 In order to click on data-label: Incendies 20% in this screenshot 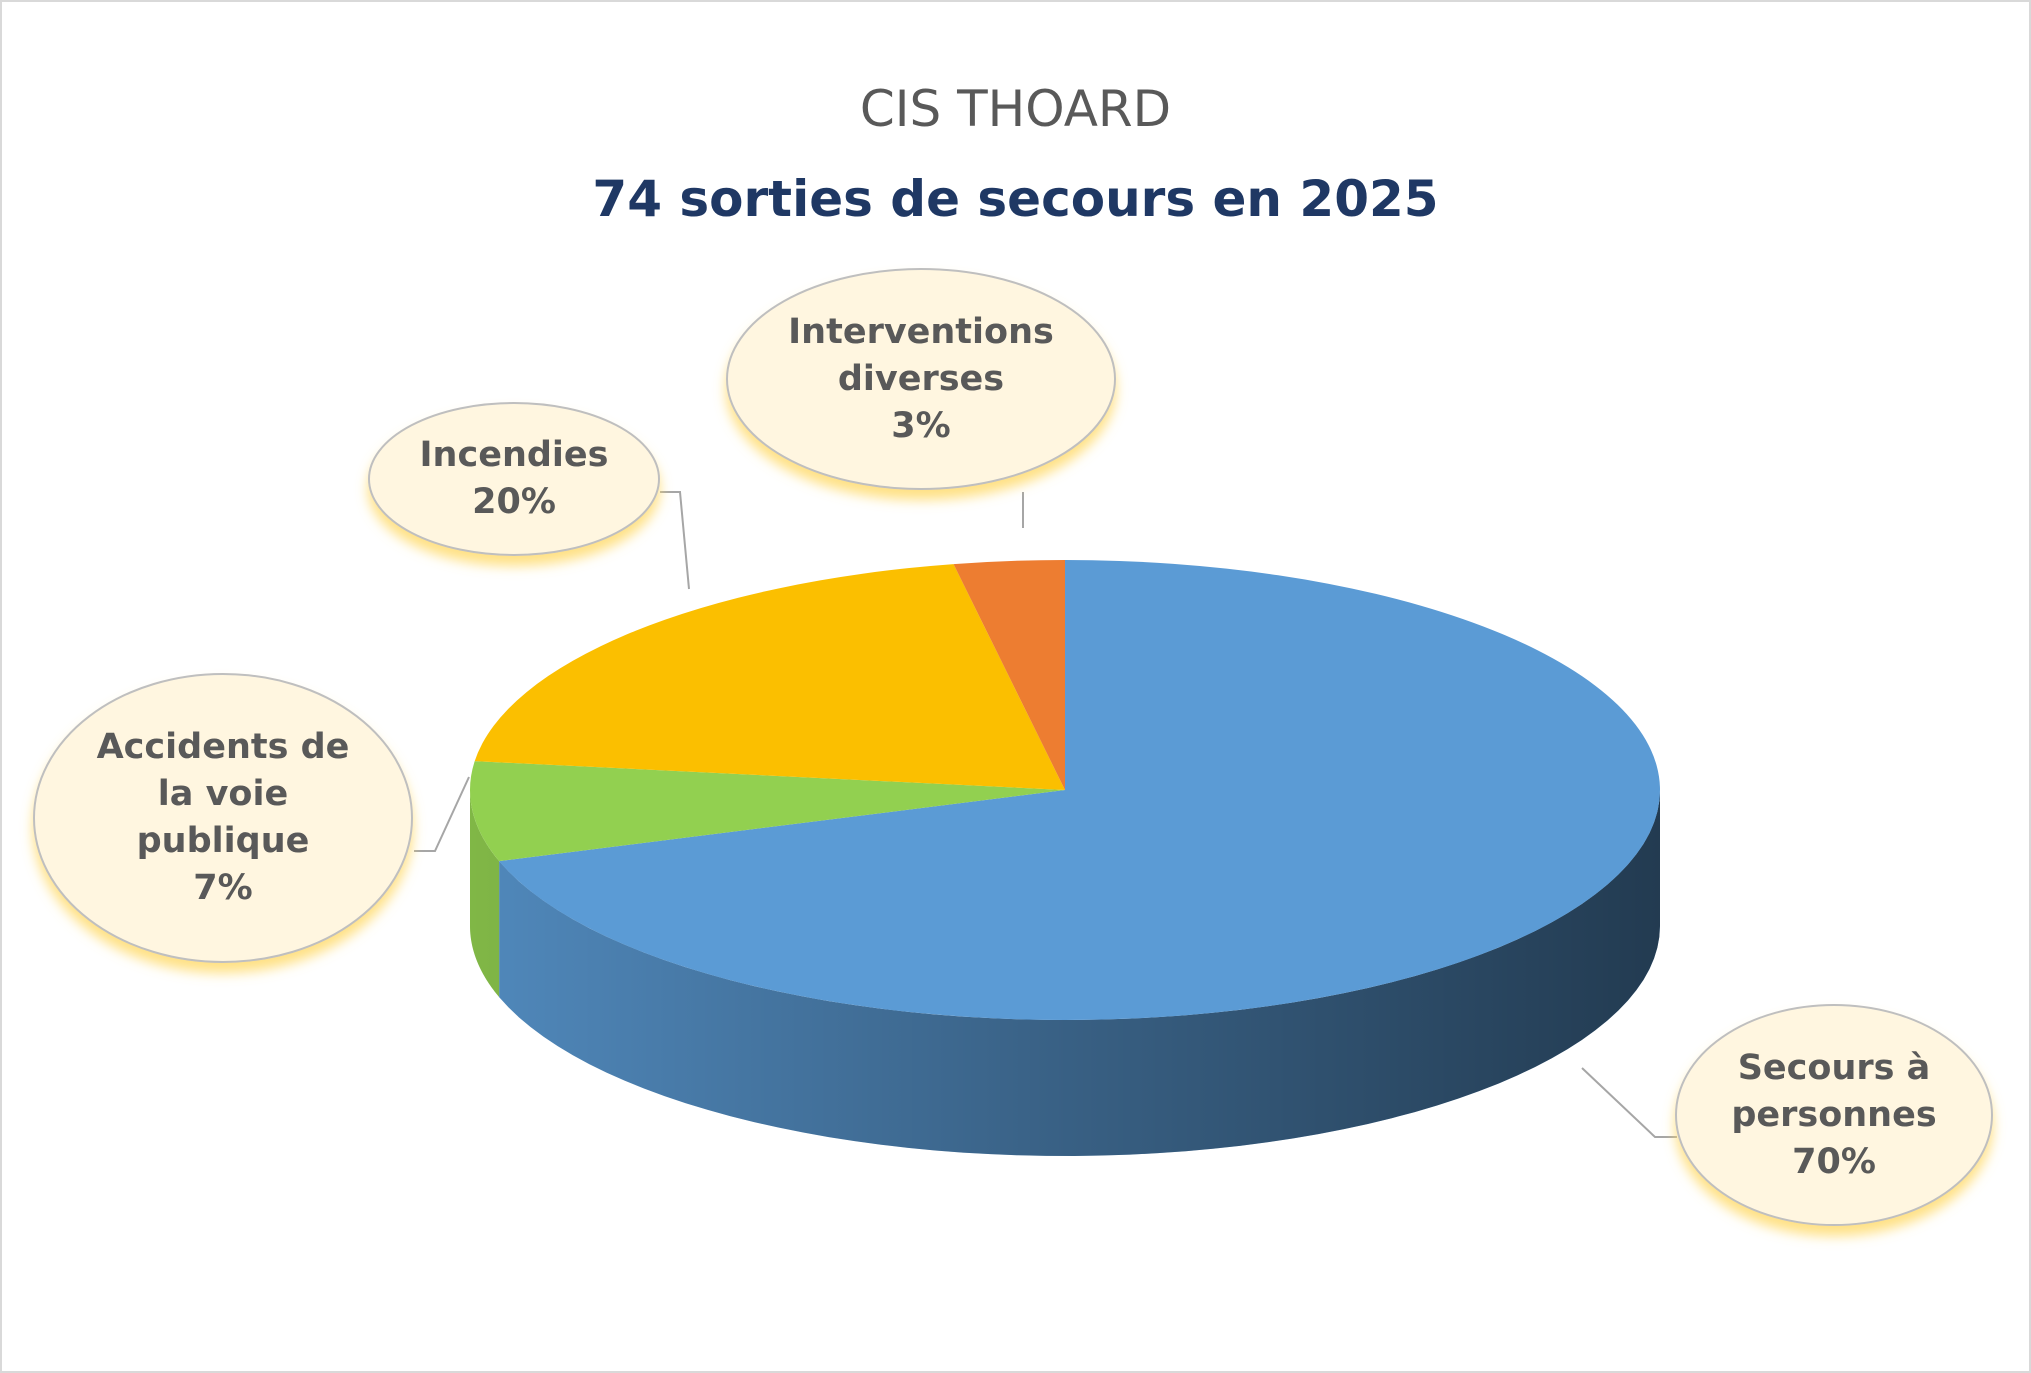, I will do `click(514, 479)`.